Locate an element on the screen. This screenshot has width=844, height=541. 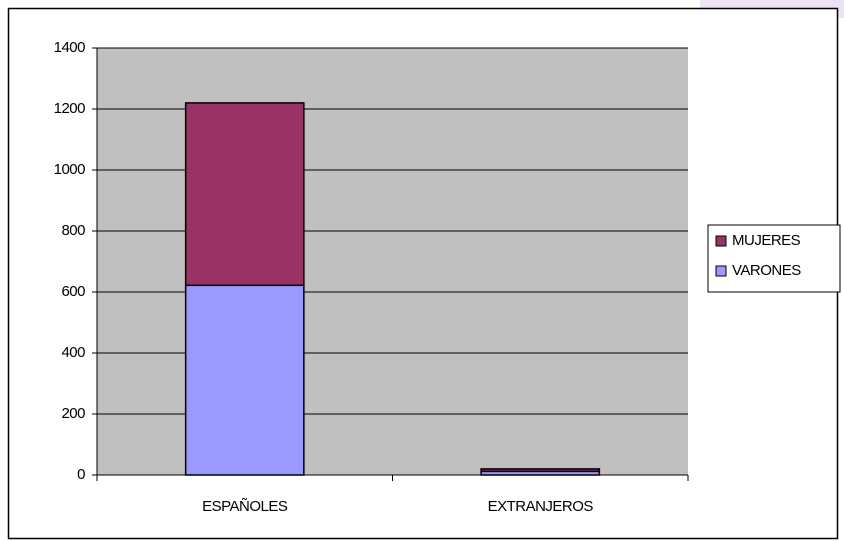
y-tick-label: 1400 is located at coordinates (70, 47).